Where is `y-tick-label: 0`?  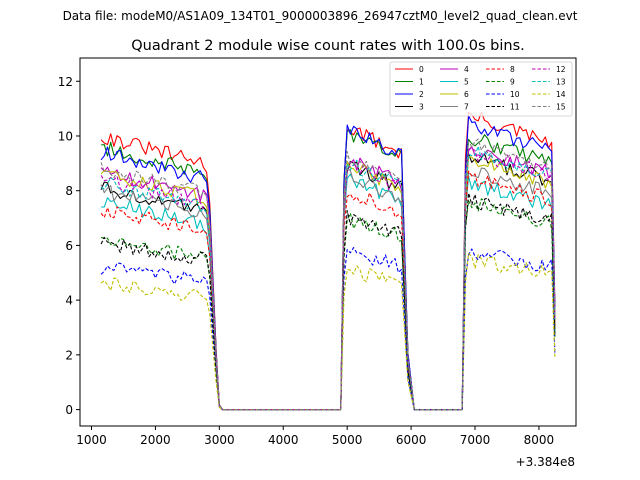
y-tick-label: 0 is located at coordinates (69, 410).